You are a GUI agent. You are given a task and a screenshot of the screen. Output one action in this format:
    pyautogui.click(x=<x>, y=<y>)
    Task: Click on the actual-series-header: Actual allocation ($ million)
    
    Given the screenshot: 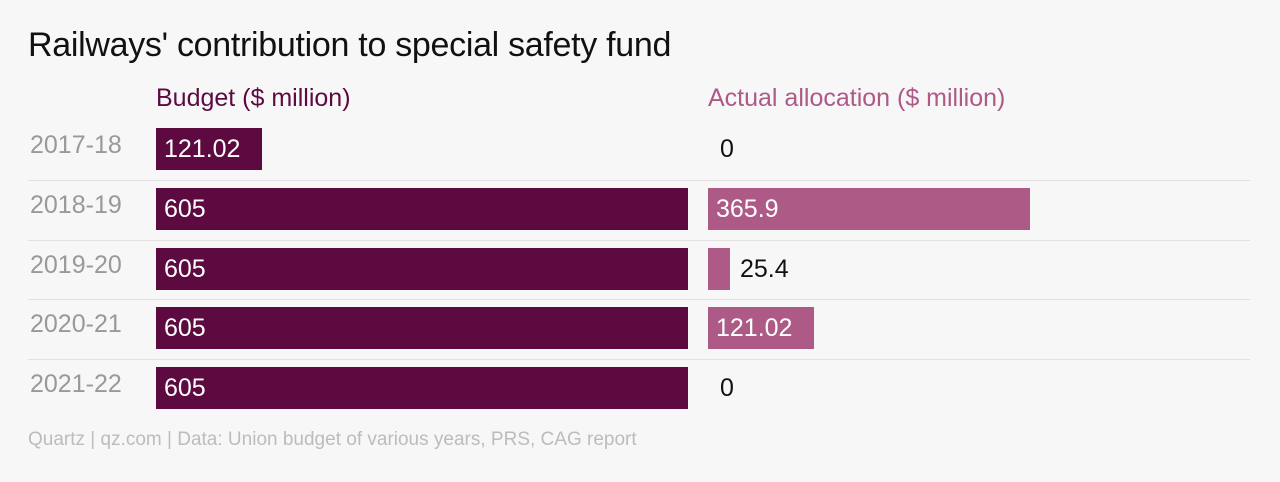 What is the action you would take?
    pyautogui.click(x=857, y=98)
    